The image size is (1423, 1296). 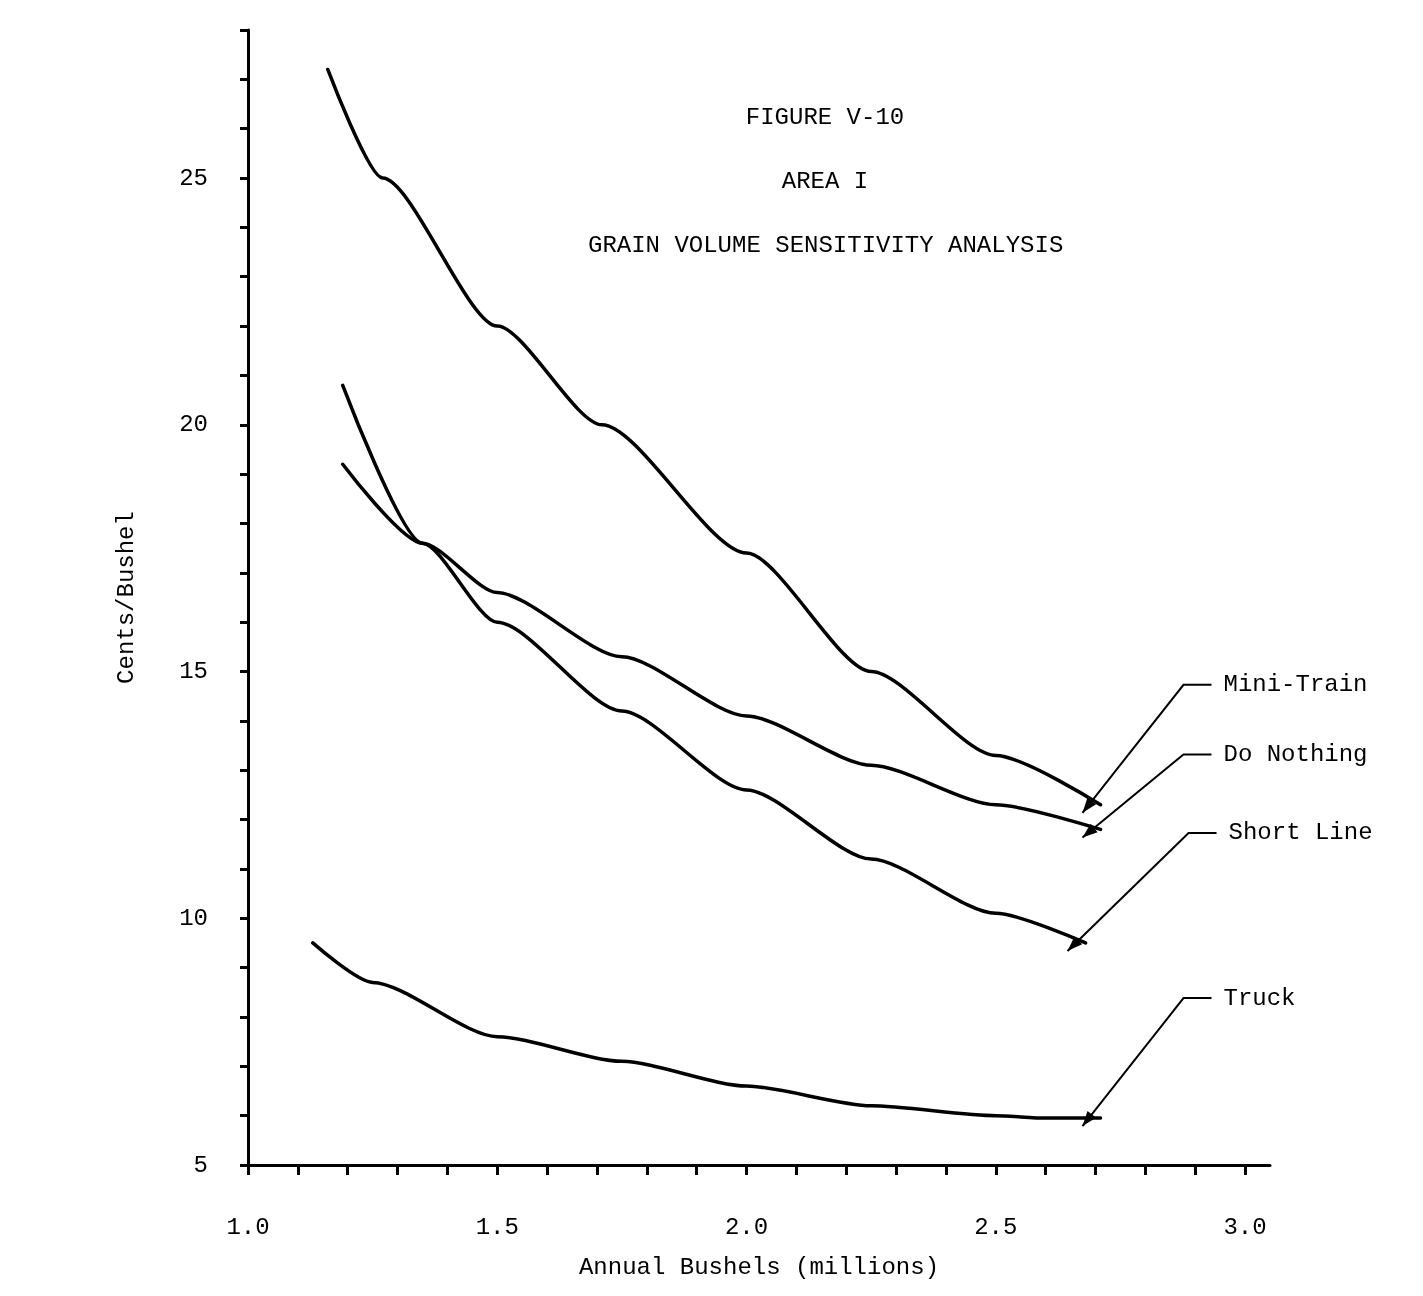 I want to click on y-tick-label: 20, so click(x=193, y=425).